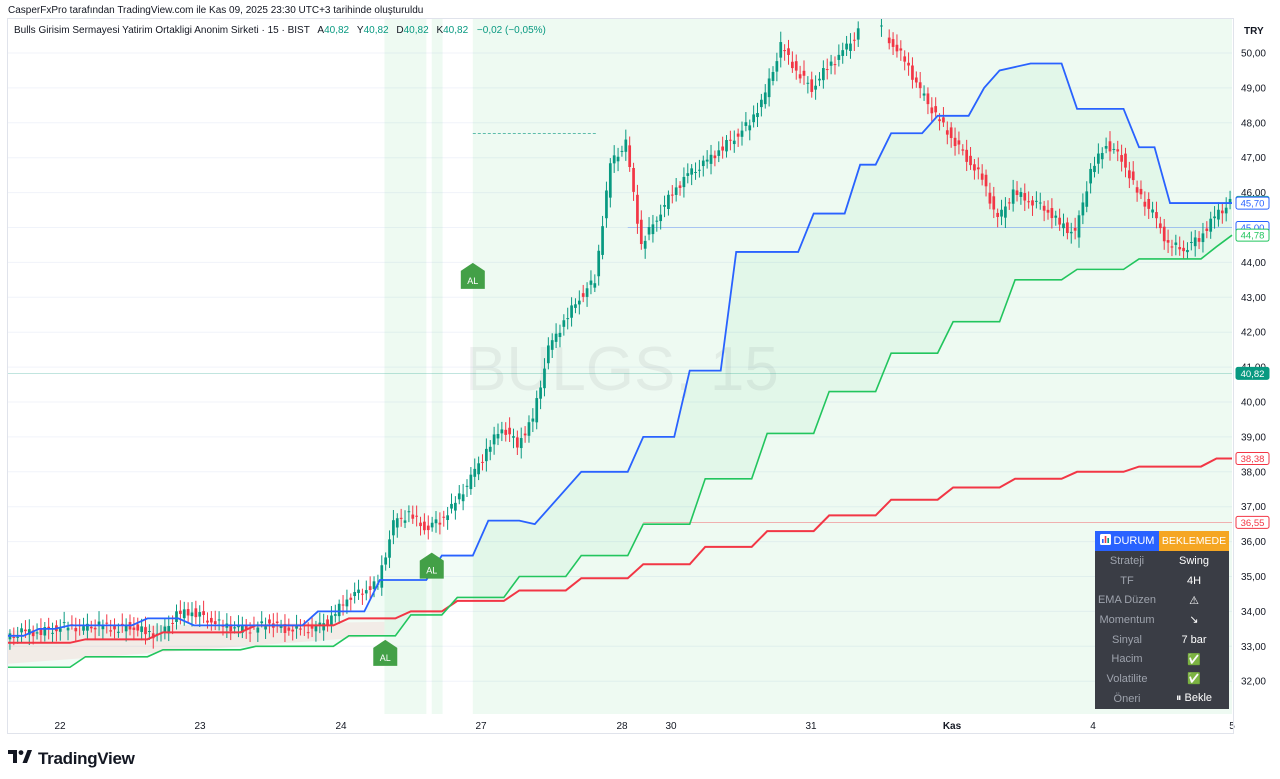 This screenshot has width=1280, height=779. Describe the element at coordinates (86, 758) in the screenshot. I see `brand-text: TradingView` at that location.